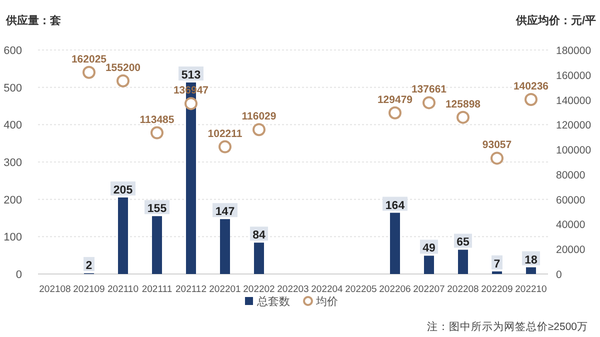 This screenshot has width=600, height=337. Describe the element at coordinates (55, 289) in the screenshot. I see `x-tick-label: 202108` at that location.